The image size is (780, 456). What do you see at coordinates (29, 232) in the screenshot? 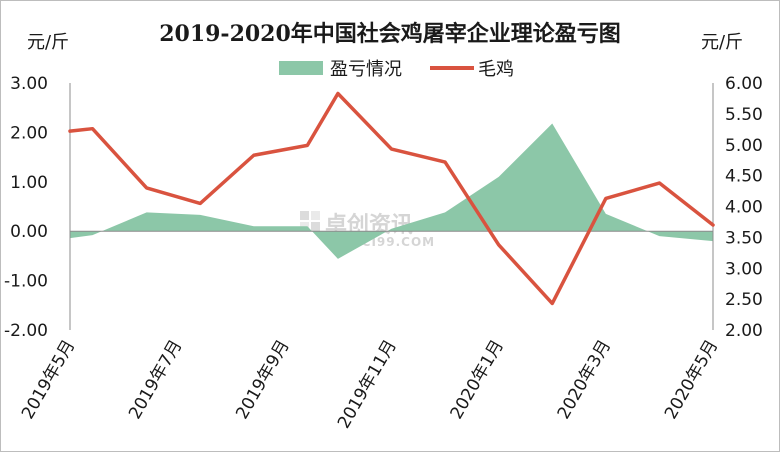
I see `left-tick-label: 0.00` at bounding box center [29, 232].